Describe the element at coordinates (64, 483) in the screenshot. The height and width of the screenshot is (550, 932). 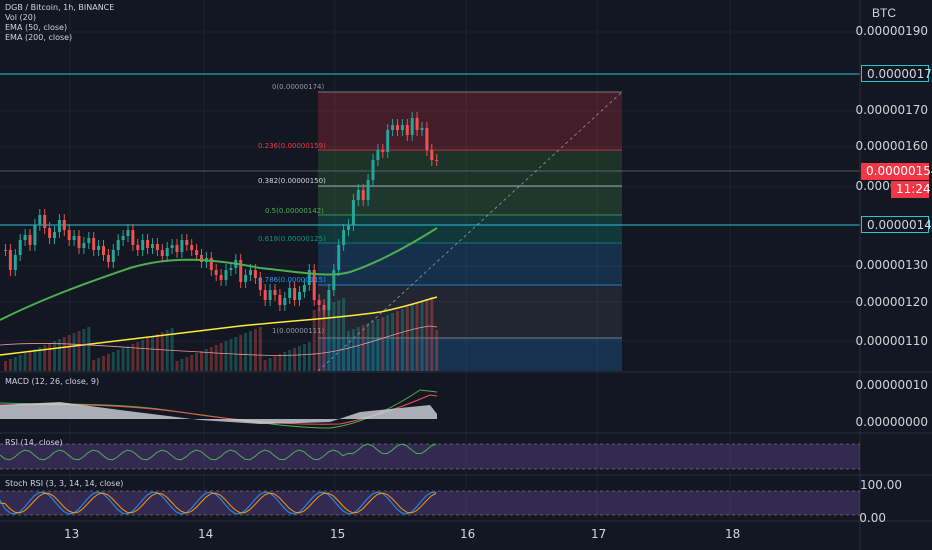
I see `stoch-title: Stoch RSI (3, 3, 14, 14, close)` at that location.